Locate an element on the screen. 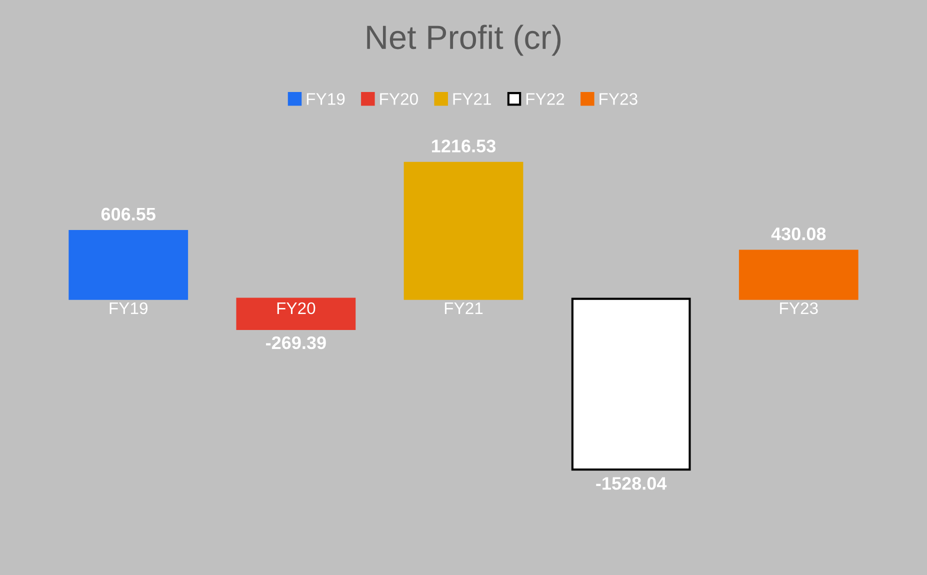  x-tick-label: FY20 is located at coordinates (296, 308).